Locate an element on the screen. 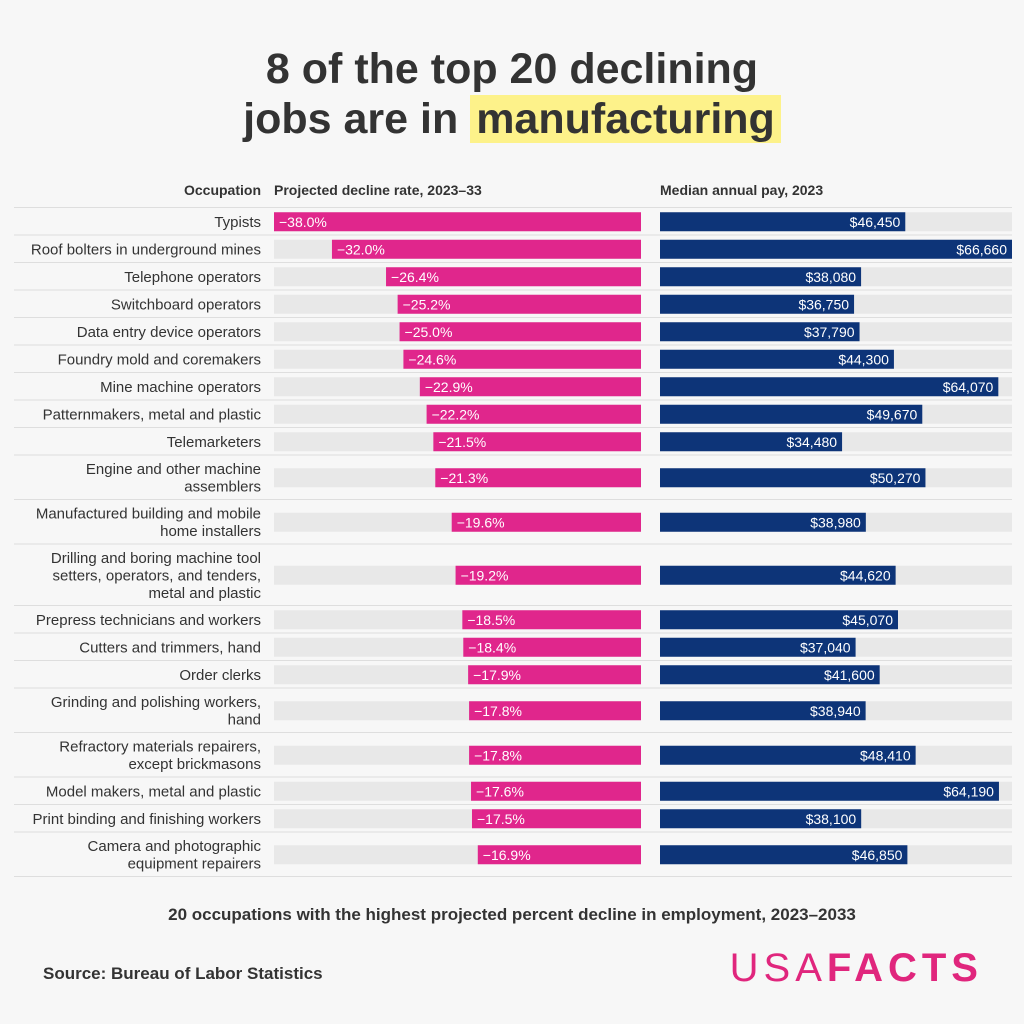  category-label: Model makers, metal and plastic is located at coordinates (154, 791).